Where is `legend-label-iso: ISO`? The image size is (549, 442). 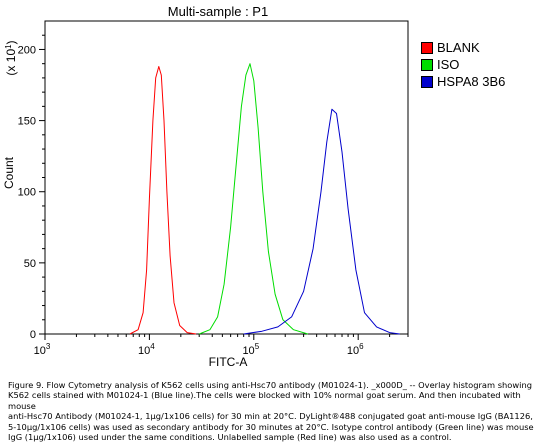 legend-label-iso: ISO is located at coordinates (448, 64).